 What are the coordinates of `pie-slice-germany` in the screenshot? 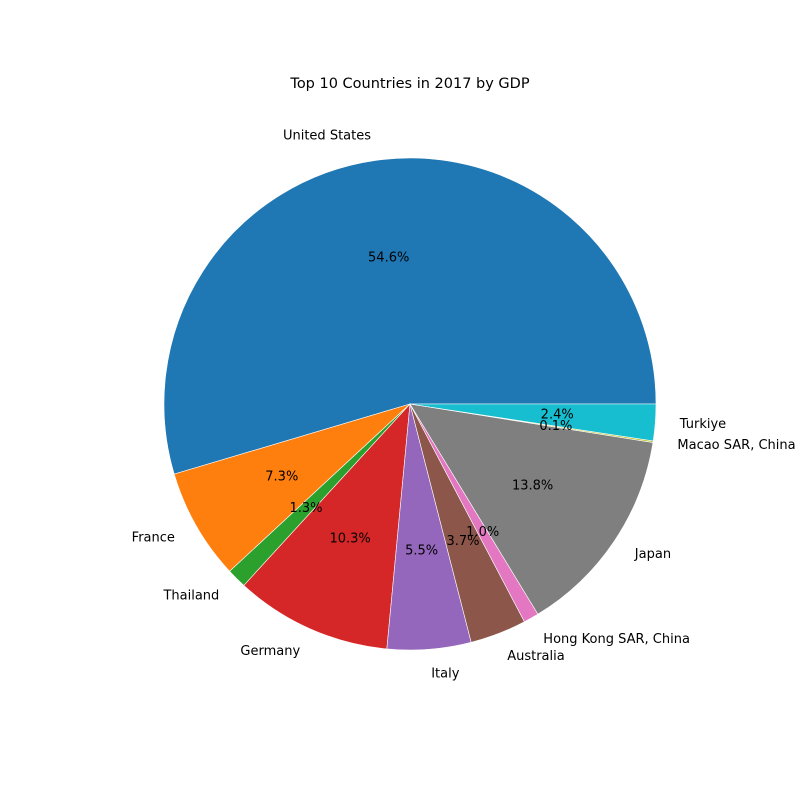 It's located at (327, 526).